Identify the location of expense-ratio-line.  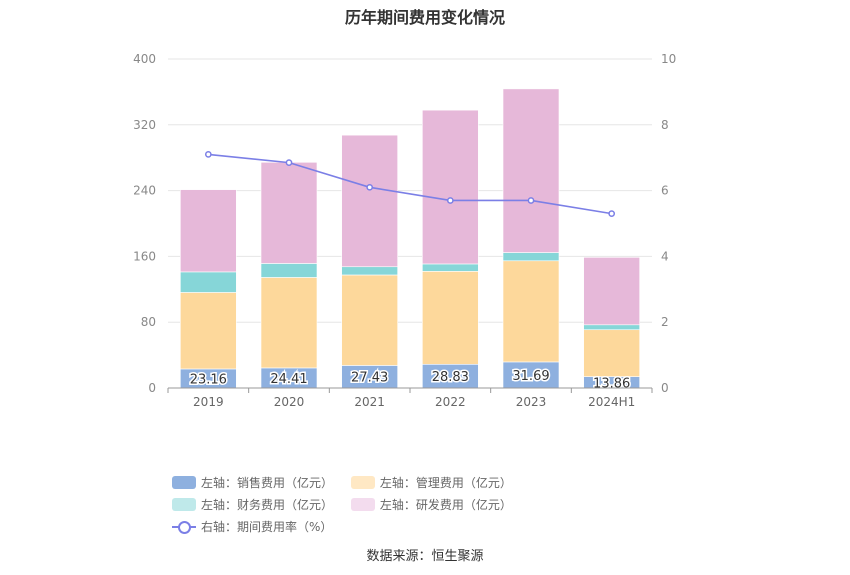
(410, 184).